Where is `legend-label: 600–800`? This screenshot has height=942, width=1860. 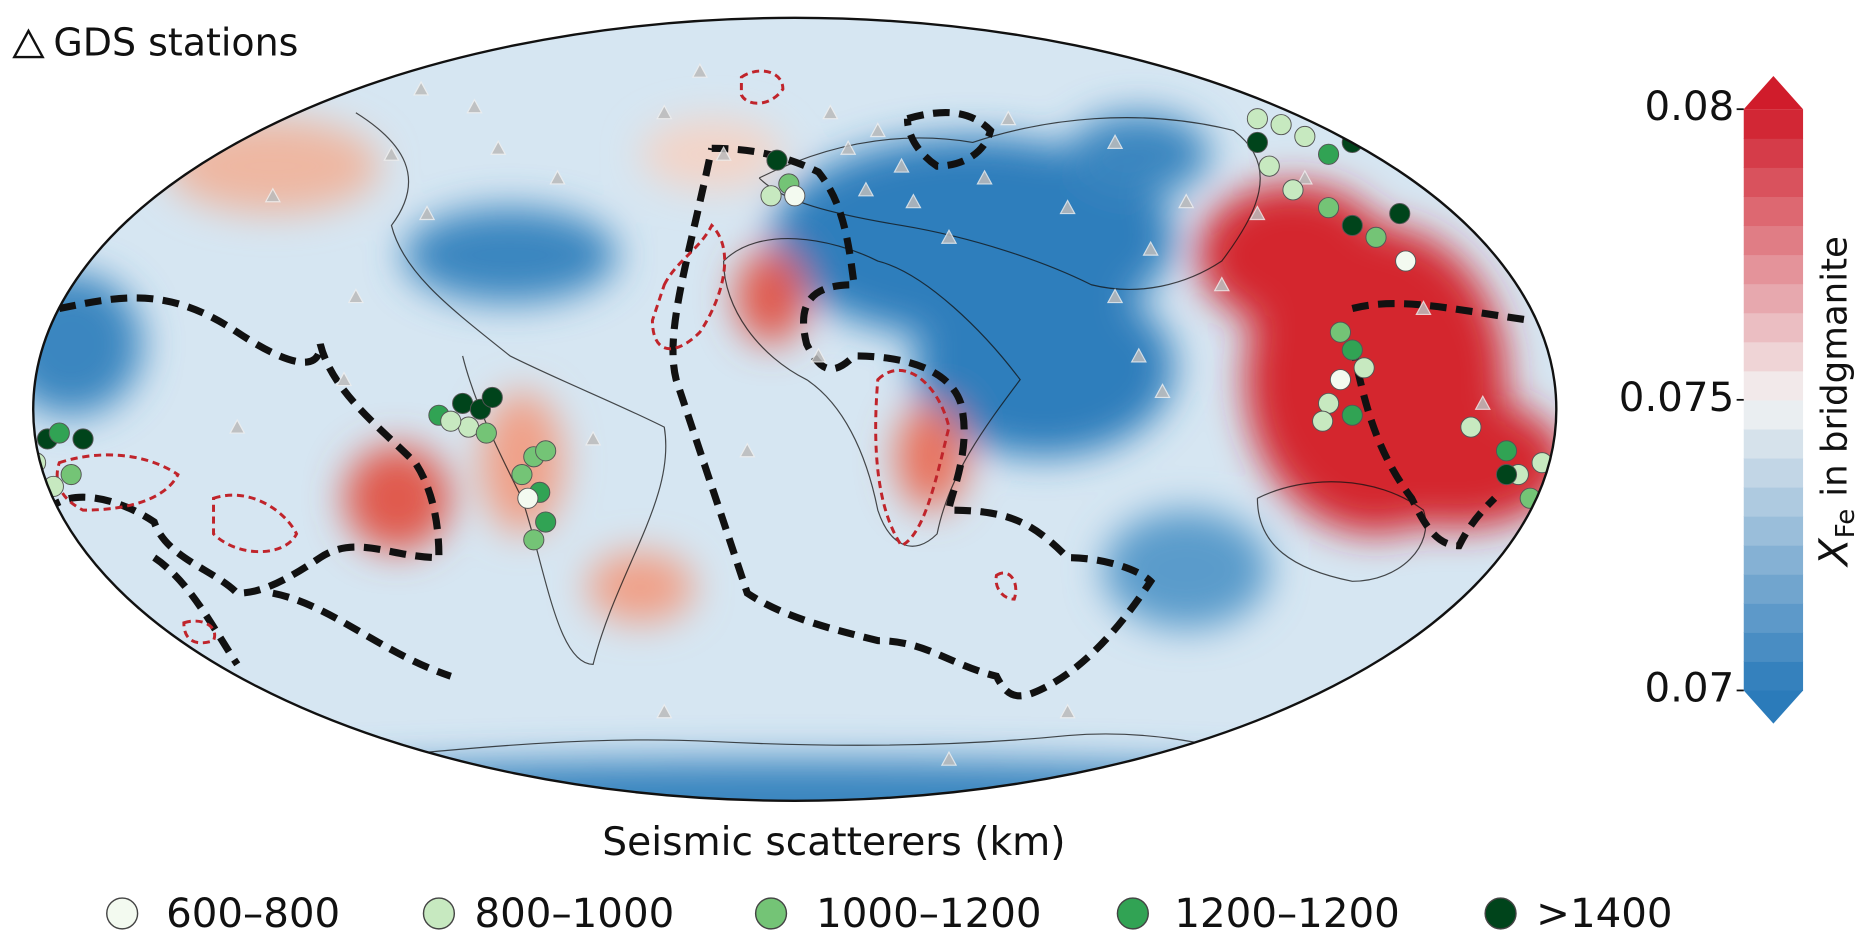 legend-label: 600–800 is located at coordinates (253, 913).